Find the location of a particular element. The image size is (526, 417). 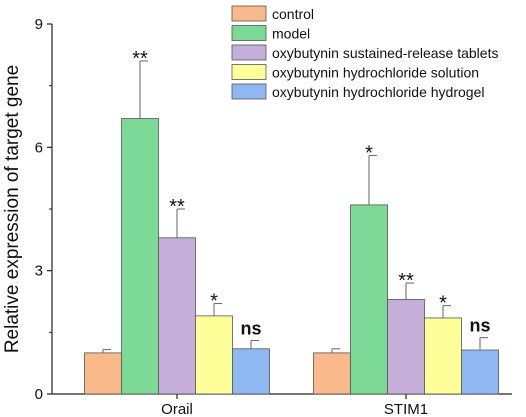

y-tick-label: 0 is located at coordinates (39, 394).